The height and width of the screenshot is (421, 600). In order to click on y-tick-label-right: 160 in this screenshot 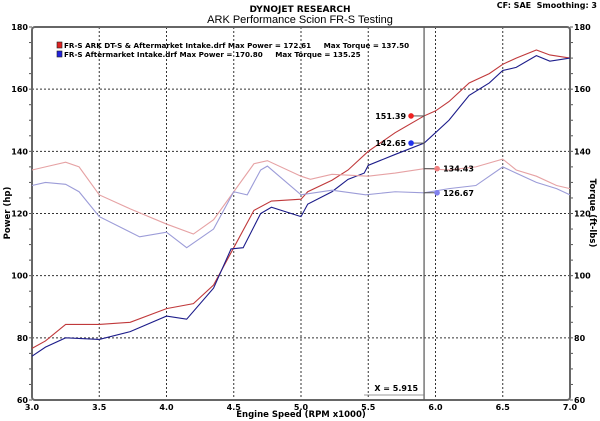, I will do `click(582, 89)`.